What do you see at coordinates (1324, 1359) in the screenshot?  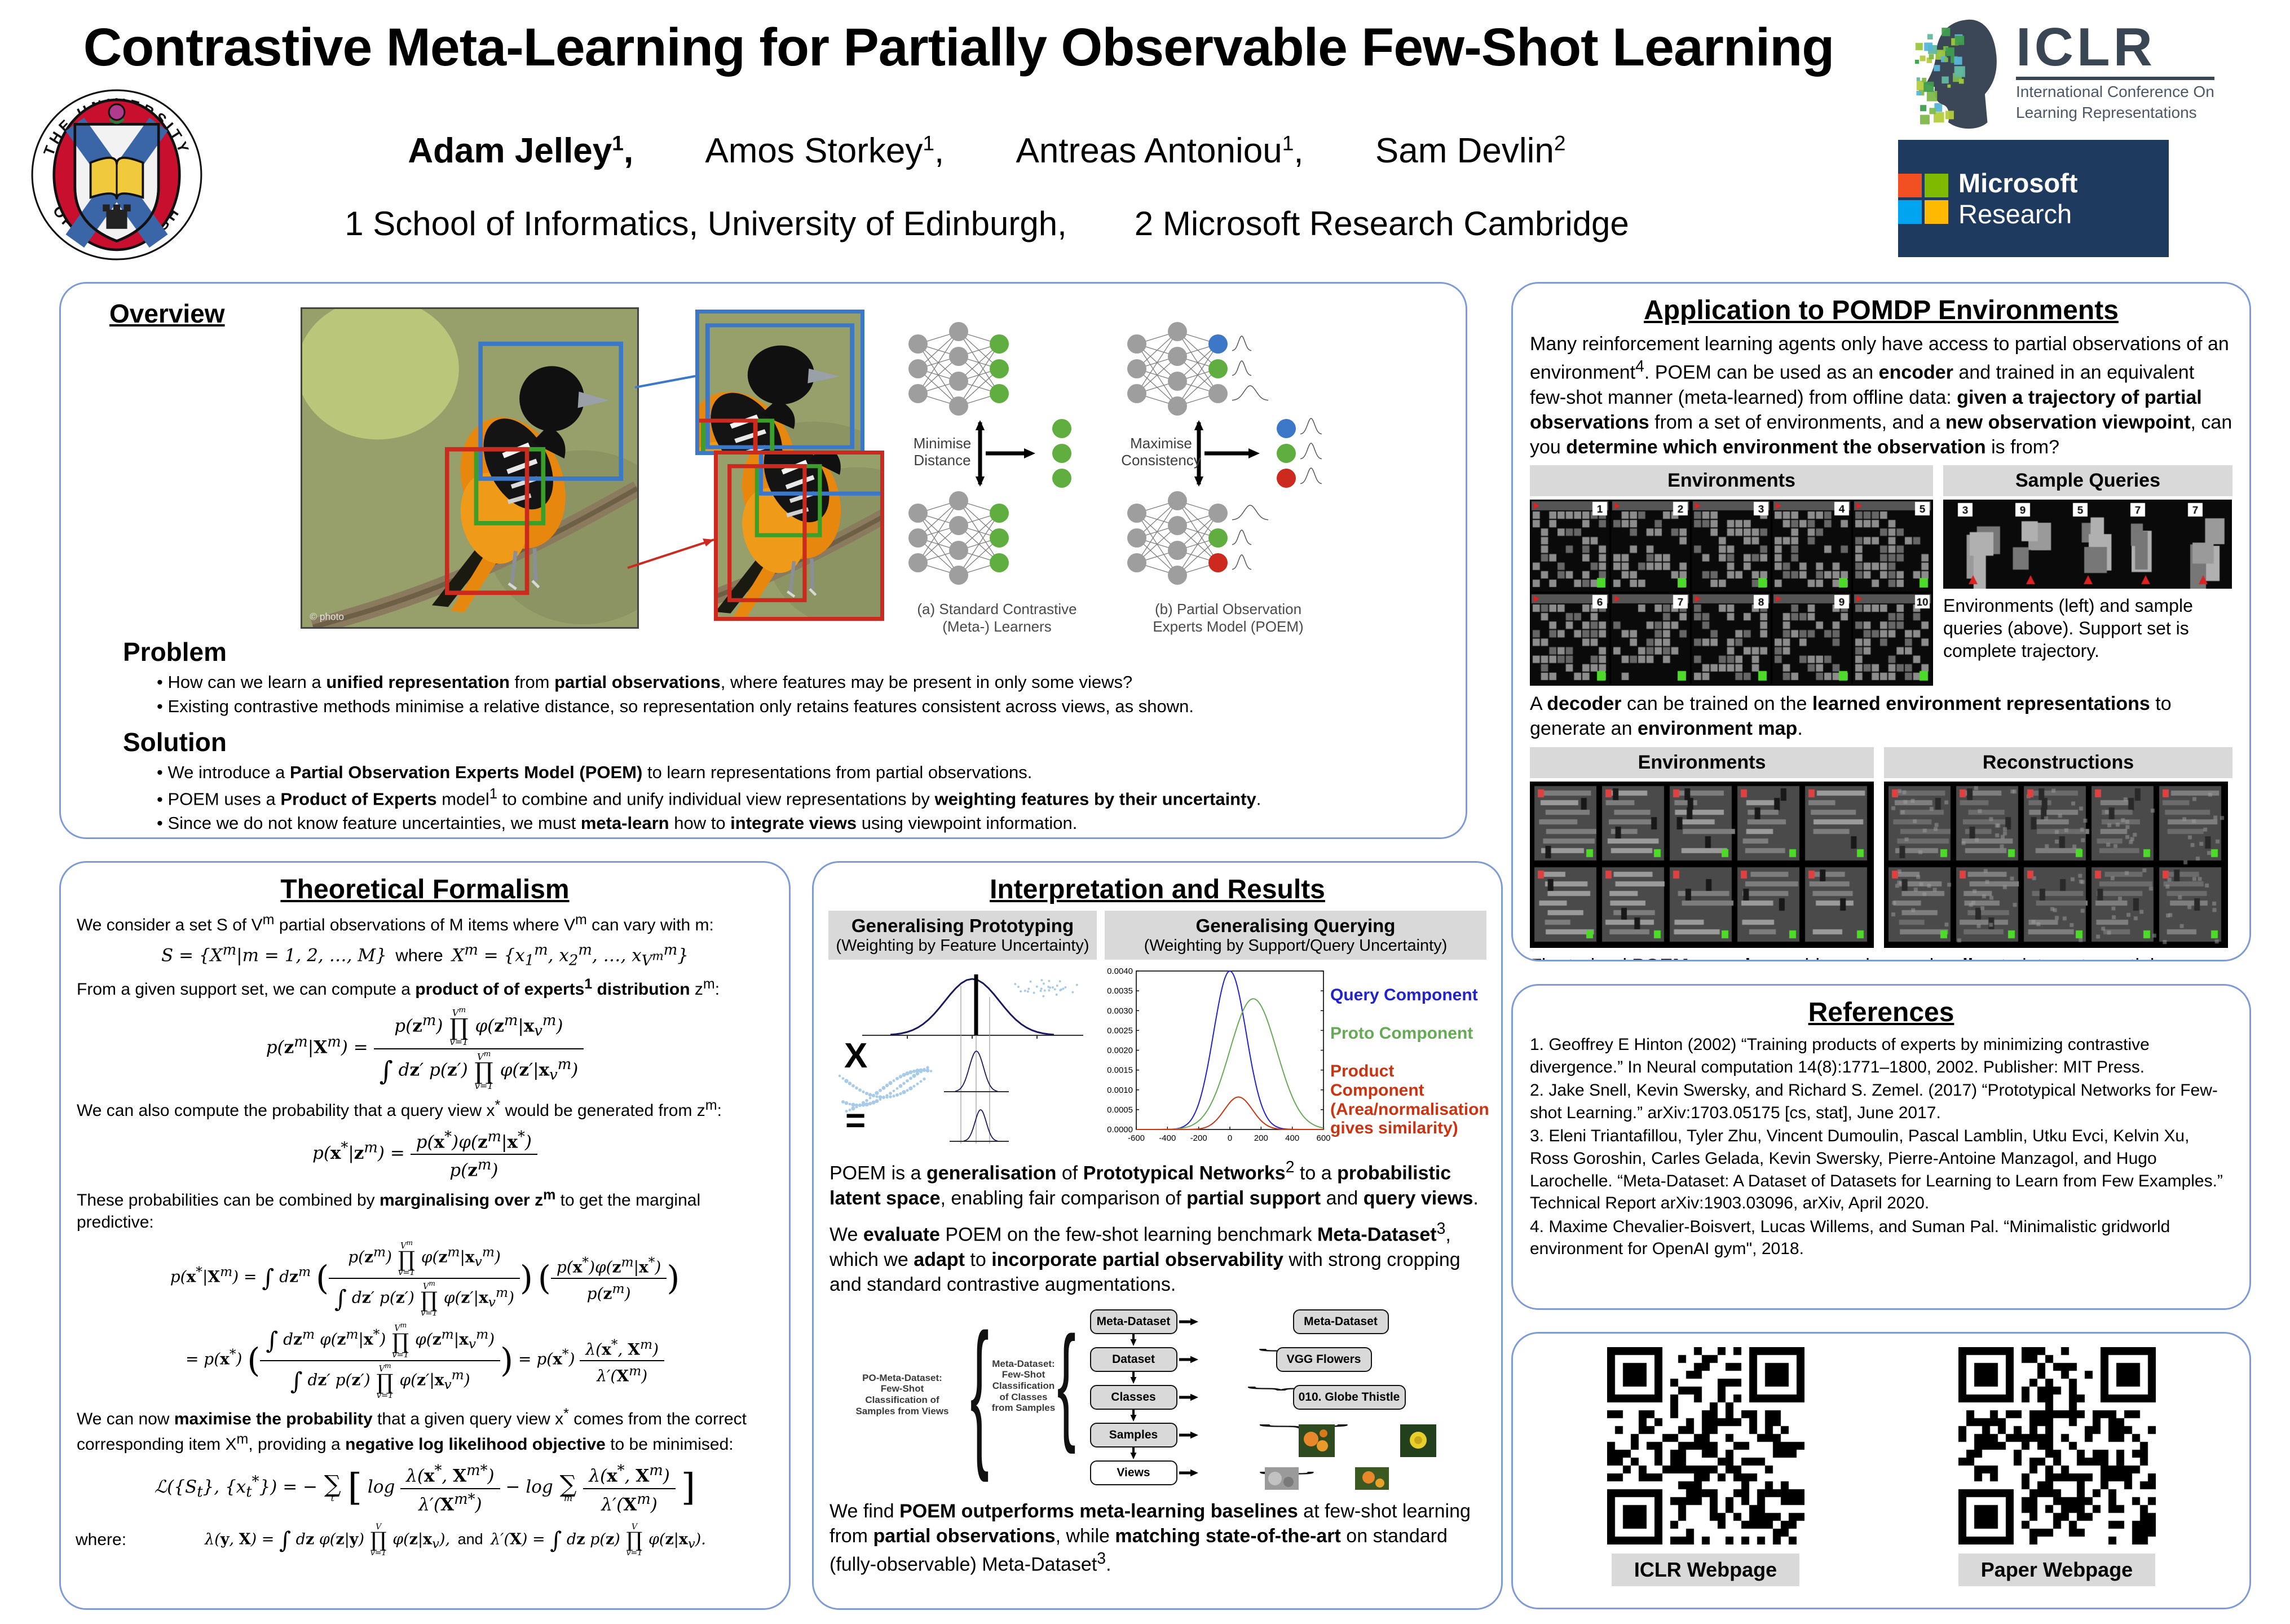 I see `flow-box-vgg-flowers: VGG Flowers` at bounding box center [1324, 1359].